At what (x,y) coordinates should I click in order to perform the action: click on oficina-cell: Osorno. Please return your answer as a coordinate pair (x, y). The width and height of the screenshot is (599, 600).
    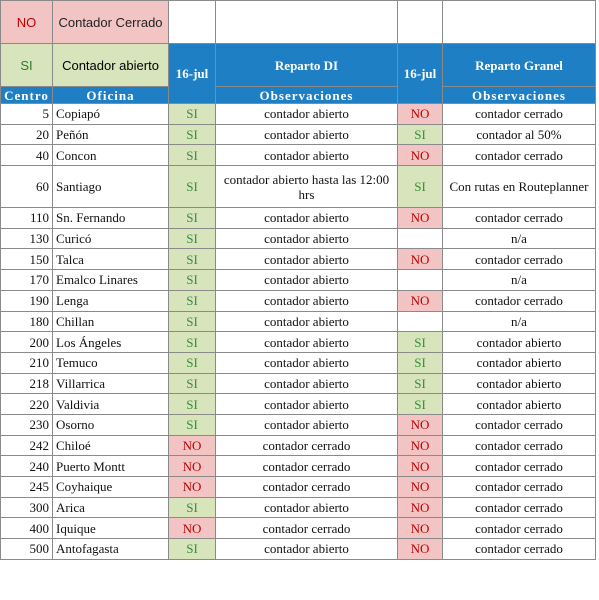
    Looking at the image, I should click on (110, 424).